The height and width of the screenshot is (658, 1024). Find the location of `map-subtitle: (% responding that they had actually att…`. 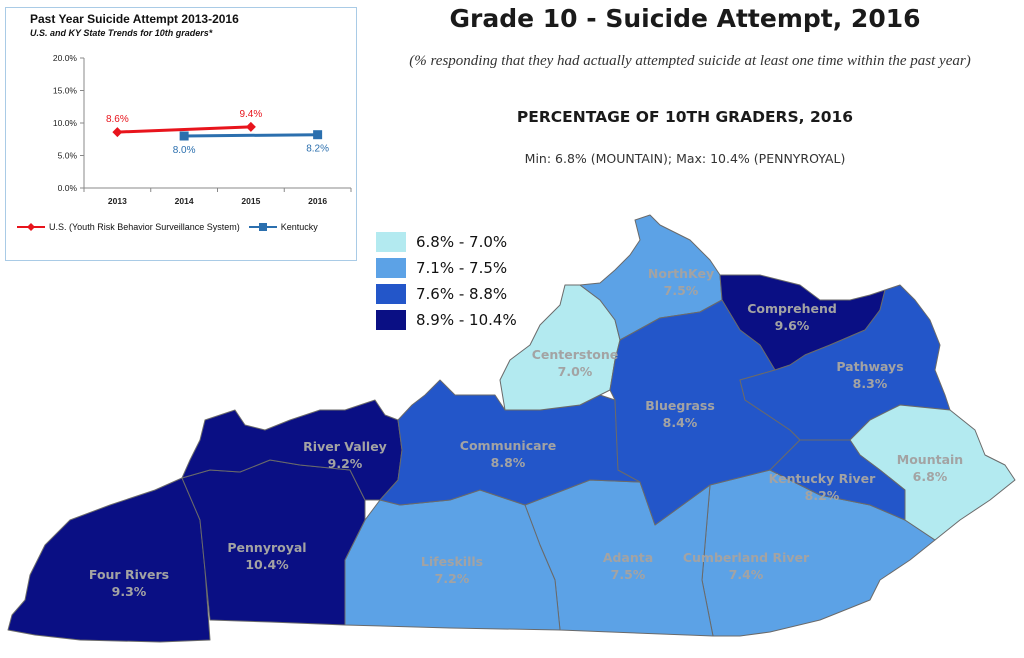

map-subtitle: (% responding that they had actually att… is located at coordinates (690, 61).